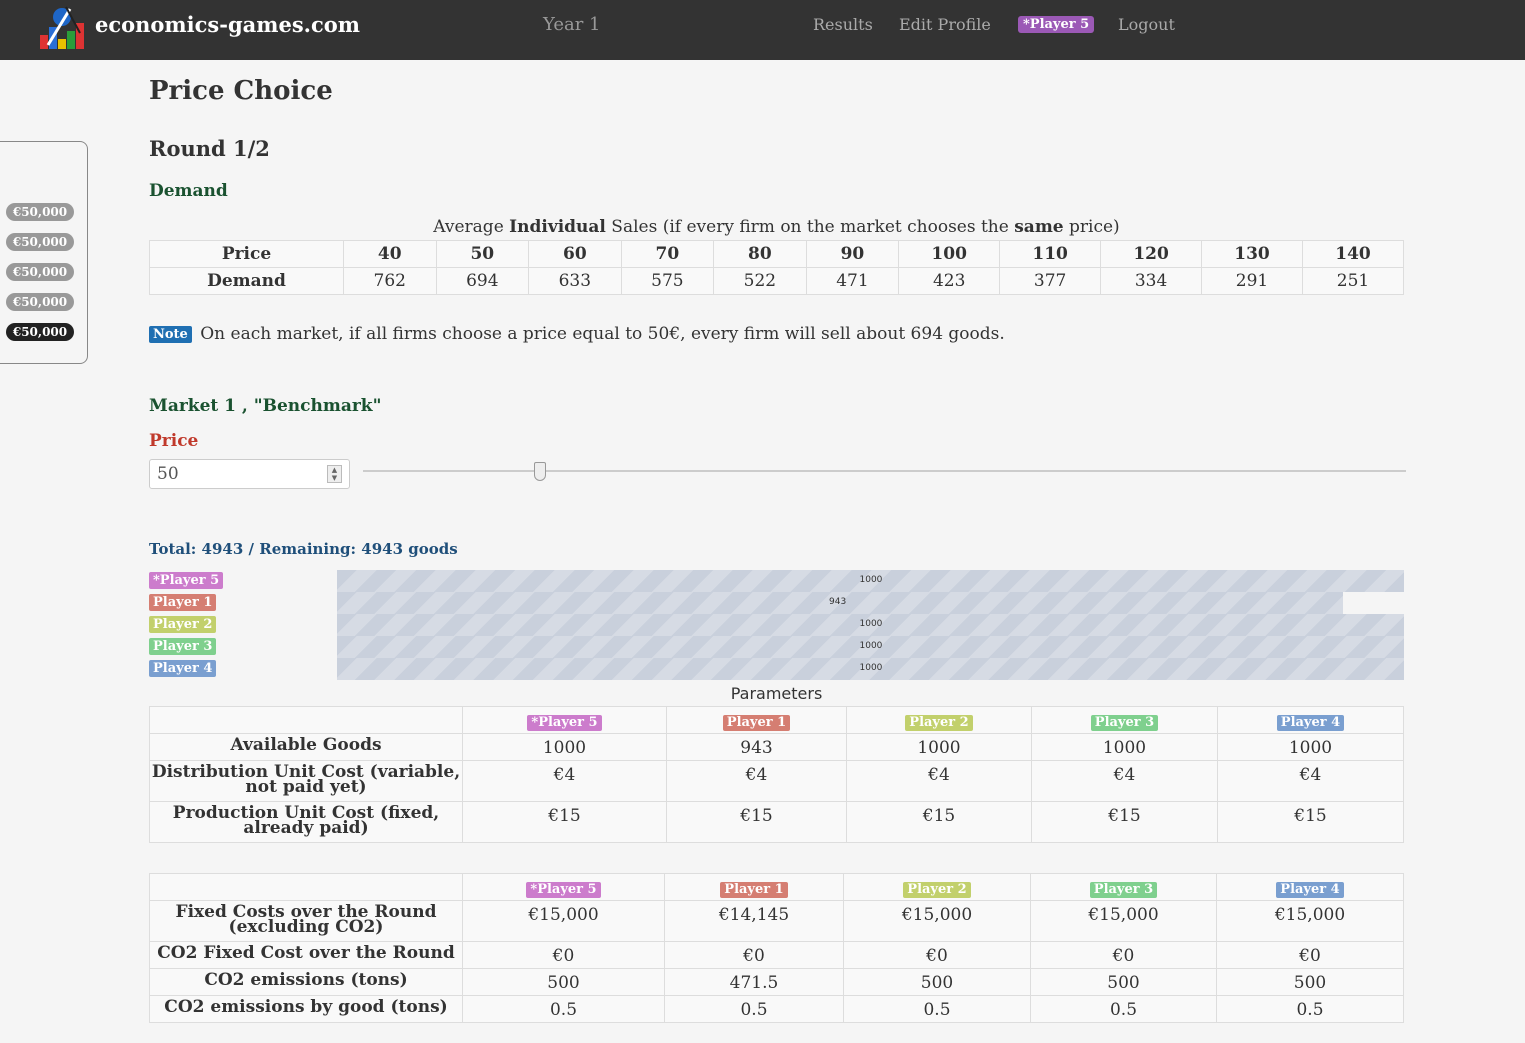 Image resolution: width=1525 pixels, height=1043 pixels. What do you see at coordinates (249, 474) in the screenshot?
I see `price-input` at bounding box center [249, 474].